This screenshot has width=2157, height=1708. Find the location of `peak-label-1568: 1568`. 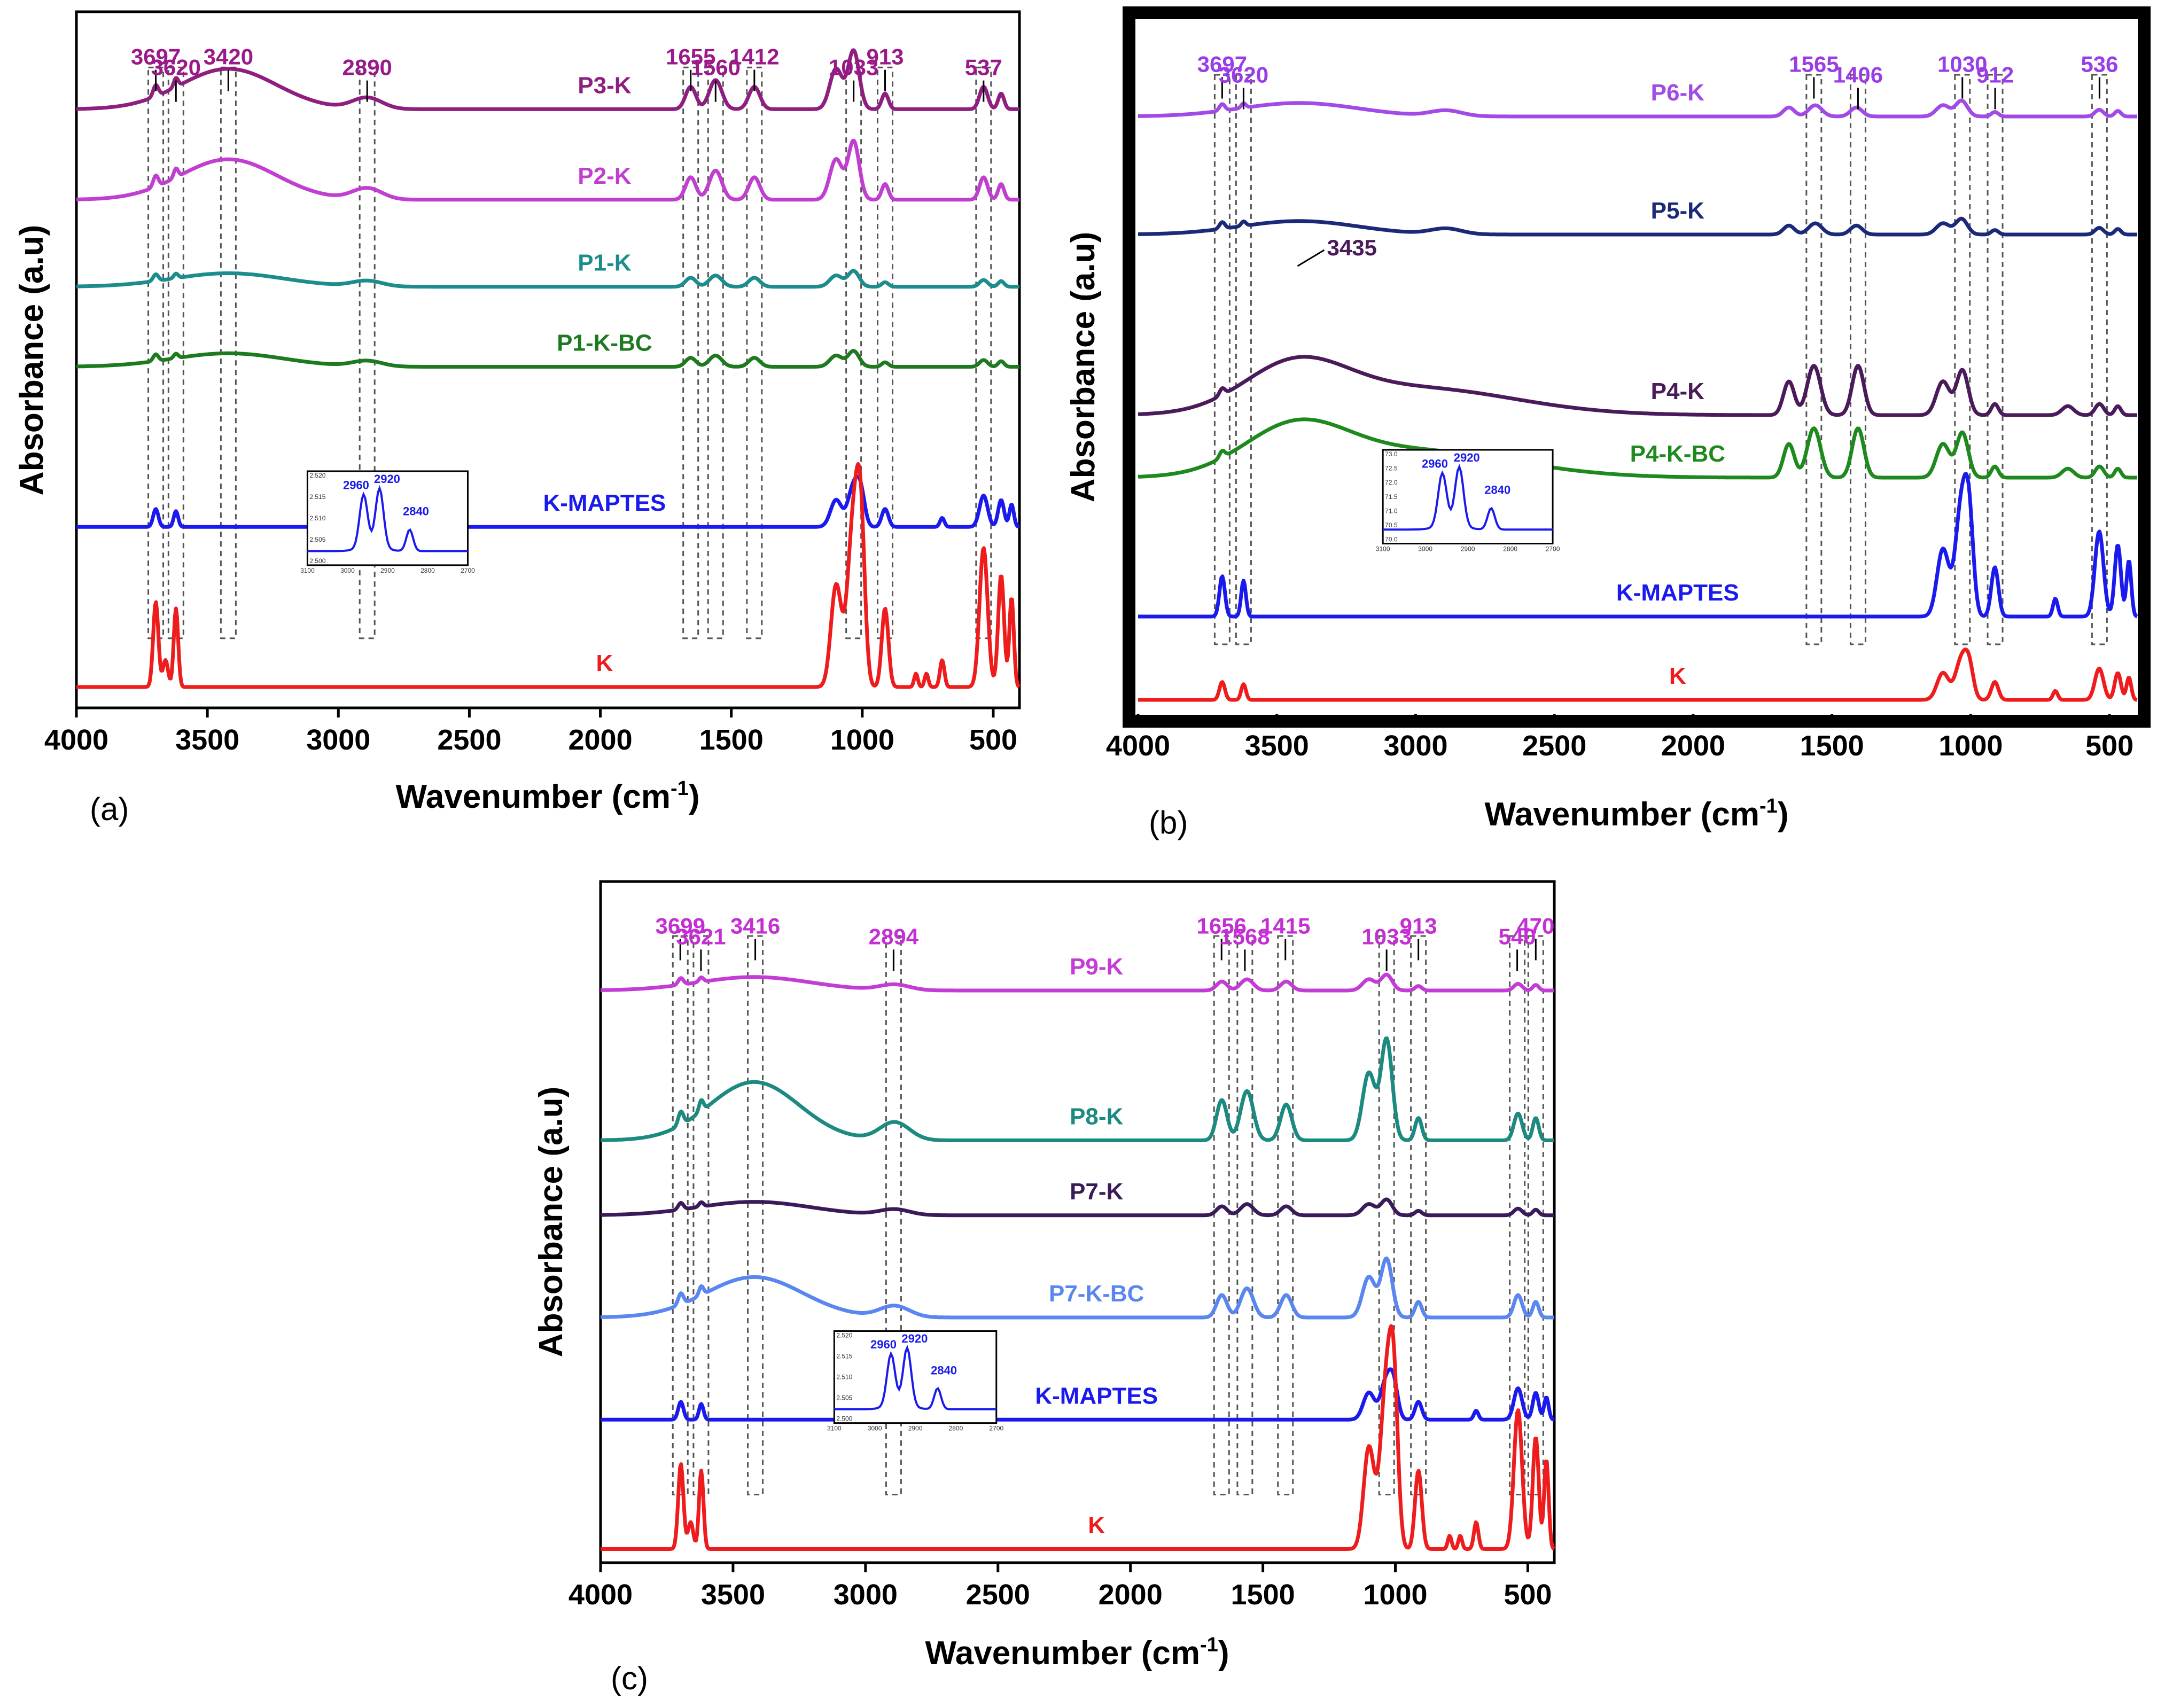

peak-label-1568: 1568 is located at coordinates (1245, 936).